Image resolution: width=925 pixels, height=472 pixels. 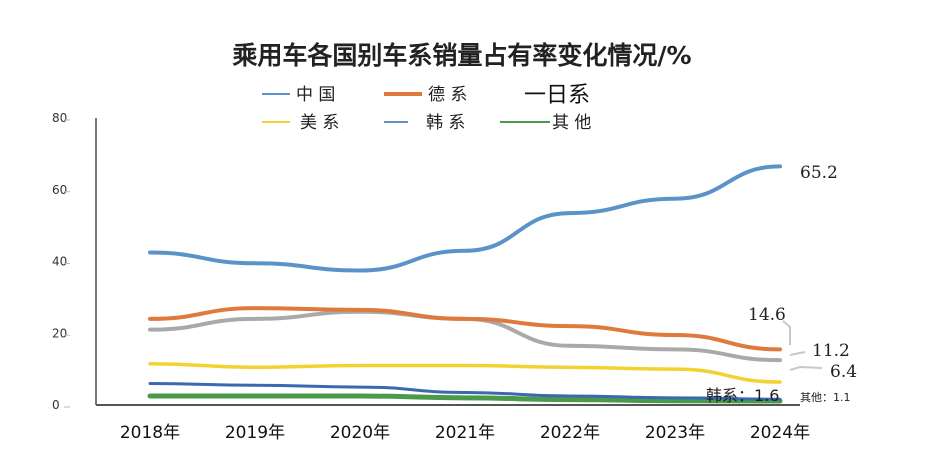 What do you see at coordinates (675, 433) in the screenshot?
I see `x-tick-label-5: 2023年` at bounding box center [675, 433].